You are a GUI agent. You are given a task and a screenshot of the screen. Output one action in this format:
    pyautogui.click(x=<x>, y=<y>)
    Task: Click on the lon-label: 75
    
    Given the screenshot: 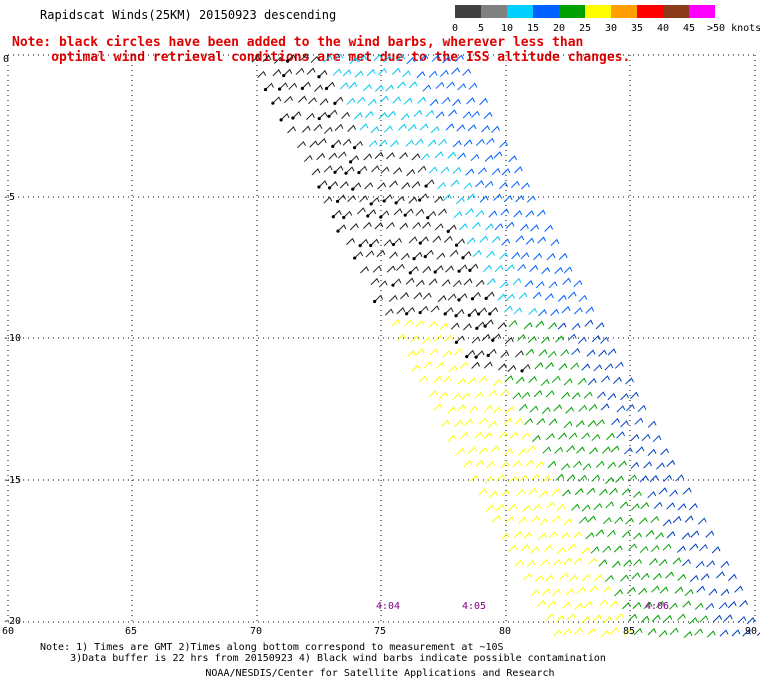 What is the action you would take?
    pyautogui.click(x=380, y=631)
    